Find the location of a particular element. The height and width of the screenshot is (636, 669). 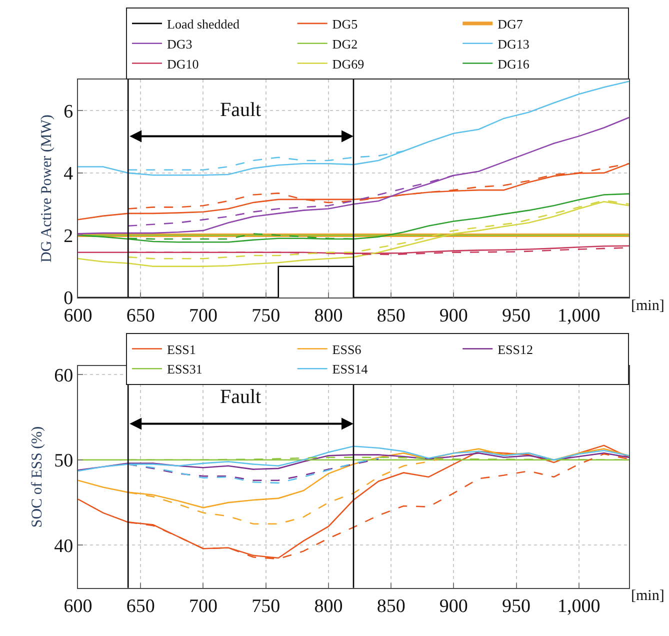

y-tick-label: 6 is located at coordinates (69, 111).